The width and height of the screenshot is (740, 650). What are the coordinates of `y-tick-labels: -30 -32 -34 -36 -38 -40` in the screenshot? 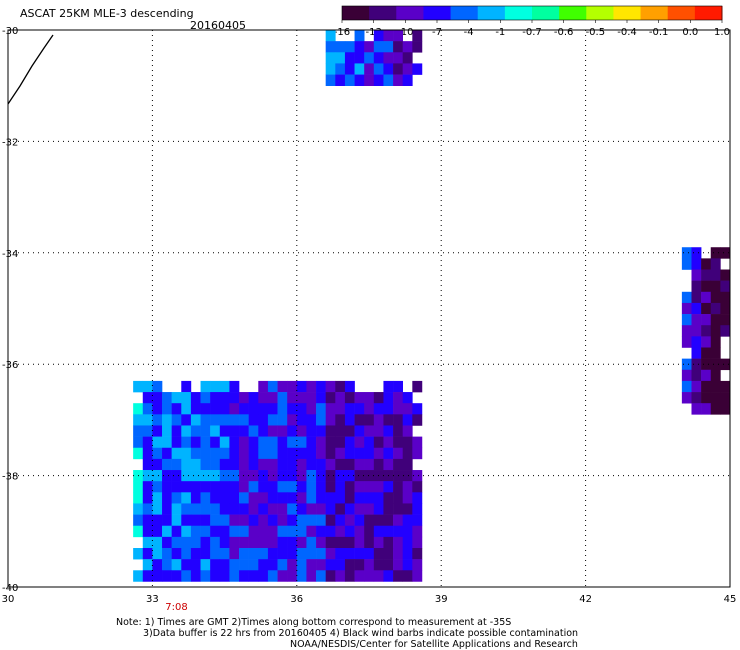 It's located at (10, 310).